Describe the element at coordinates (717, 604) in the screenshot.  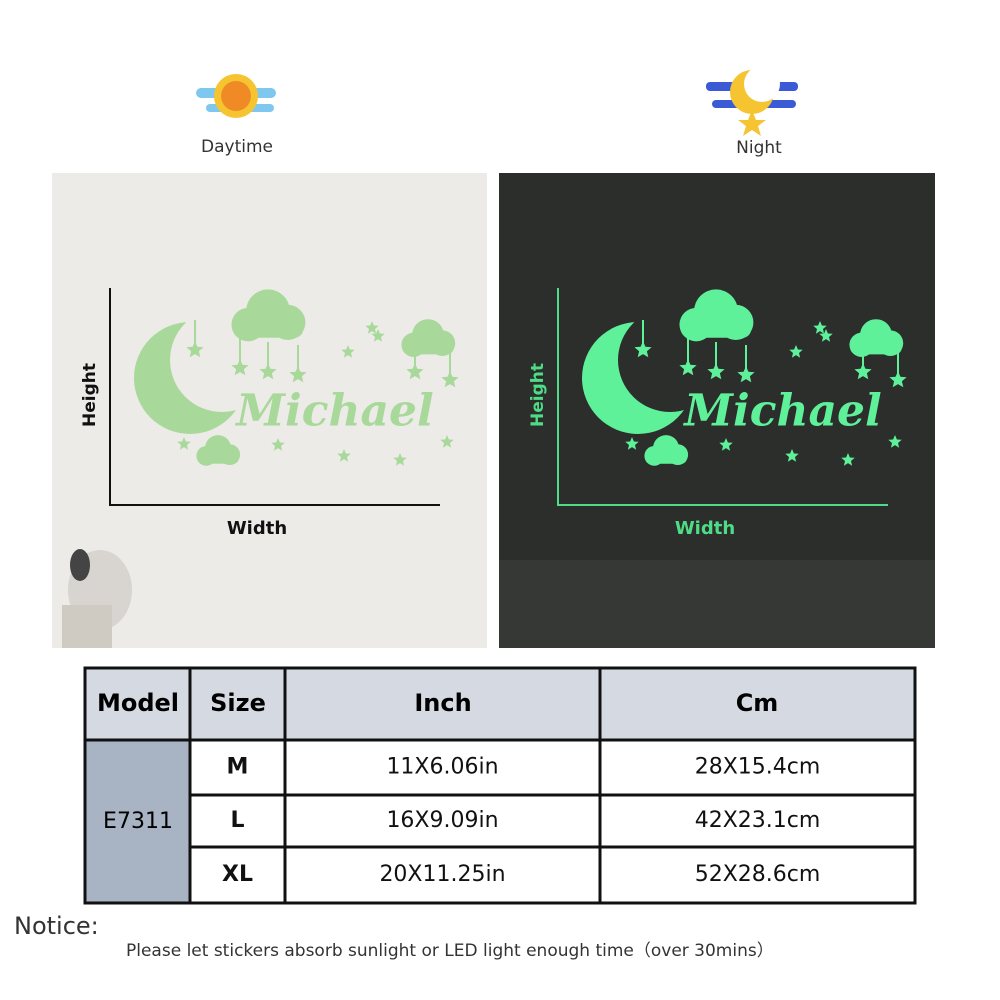
I see `crib` at that location.